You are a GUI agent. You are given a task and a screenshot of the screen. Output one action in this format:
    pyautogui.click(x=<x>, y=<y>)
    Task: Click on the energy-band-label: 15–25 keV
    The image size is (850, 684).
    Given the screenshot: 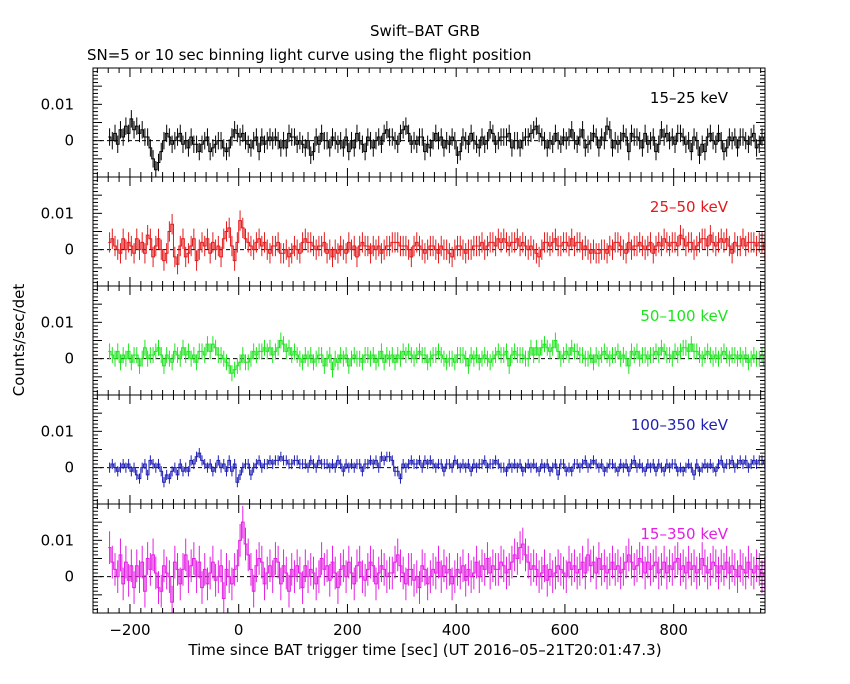 What is the action you would take?
    pyautogui.click(x=689, y=98)
    